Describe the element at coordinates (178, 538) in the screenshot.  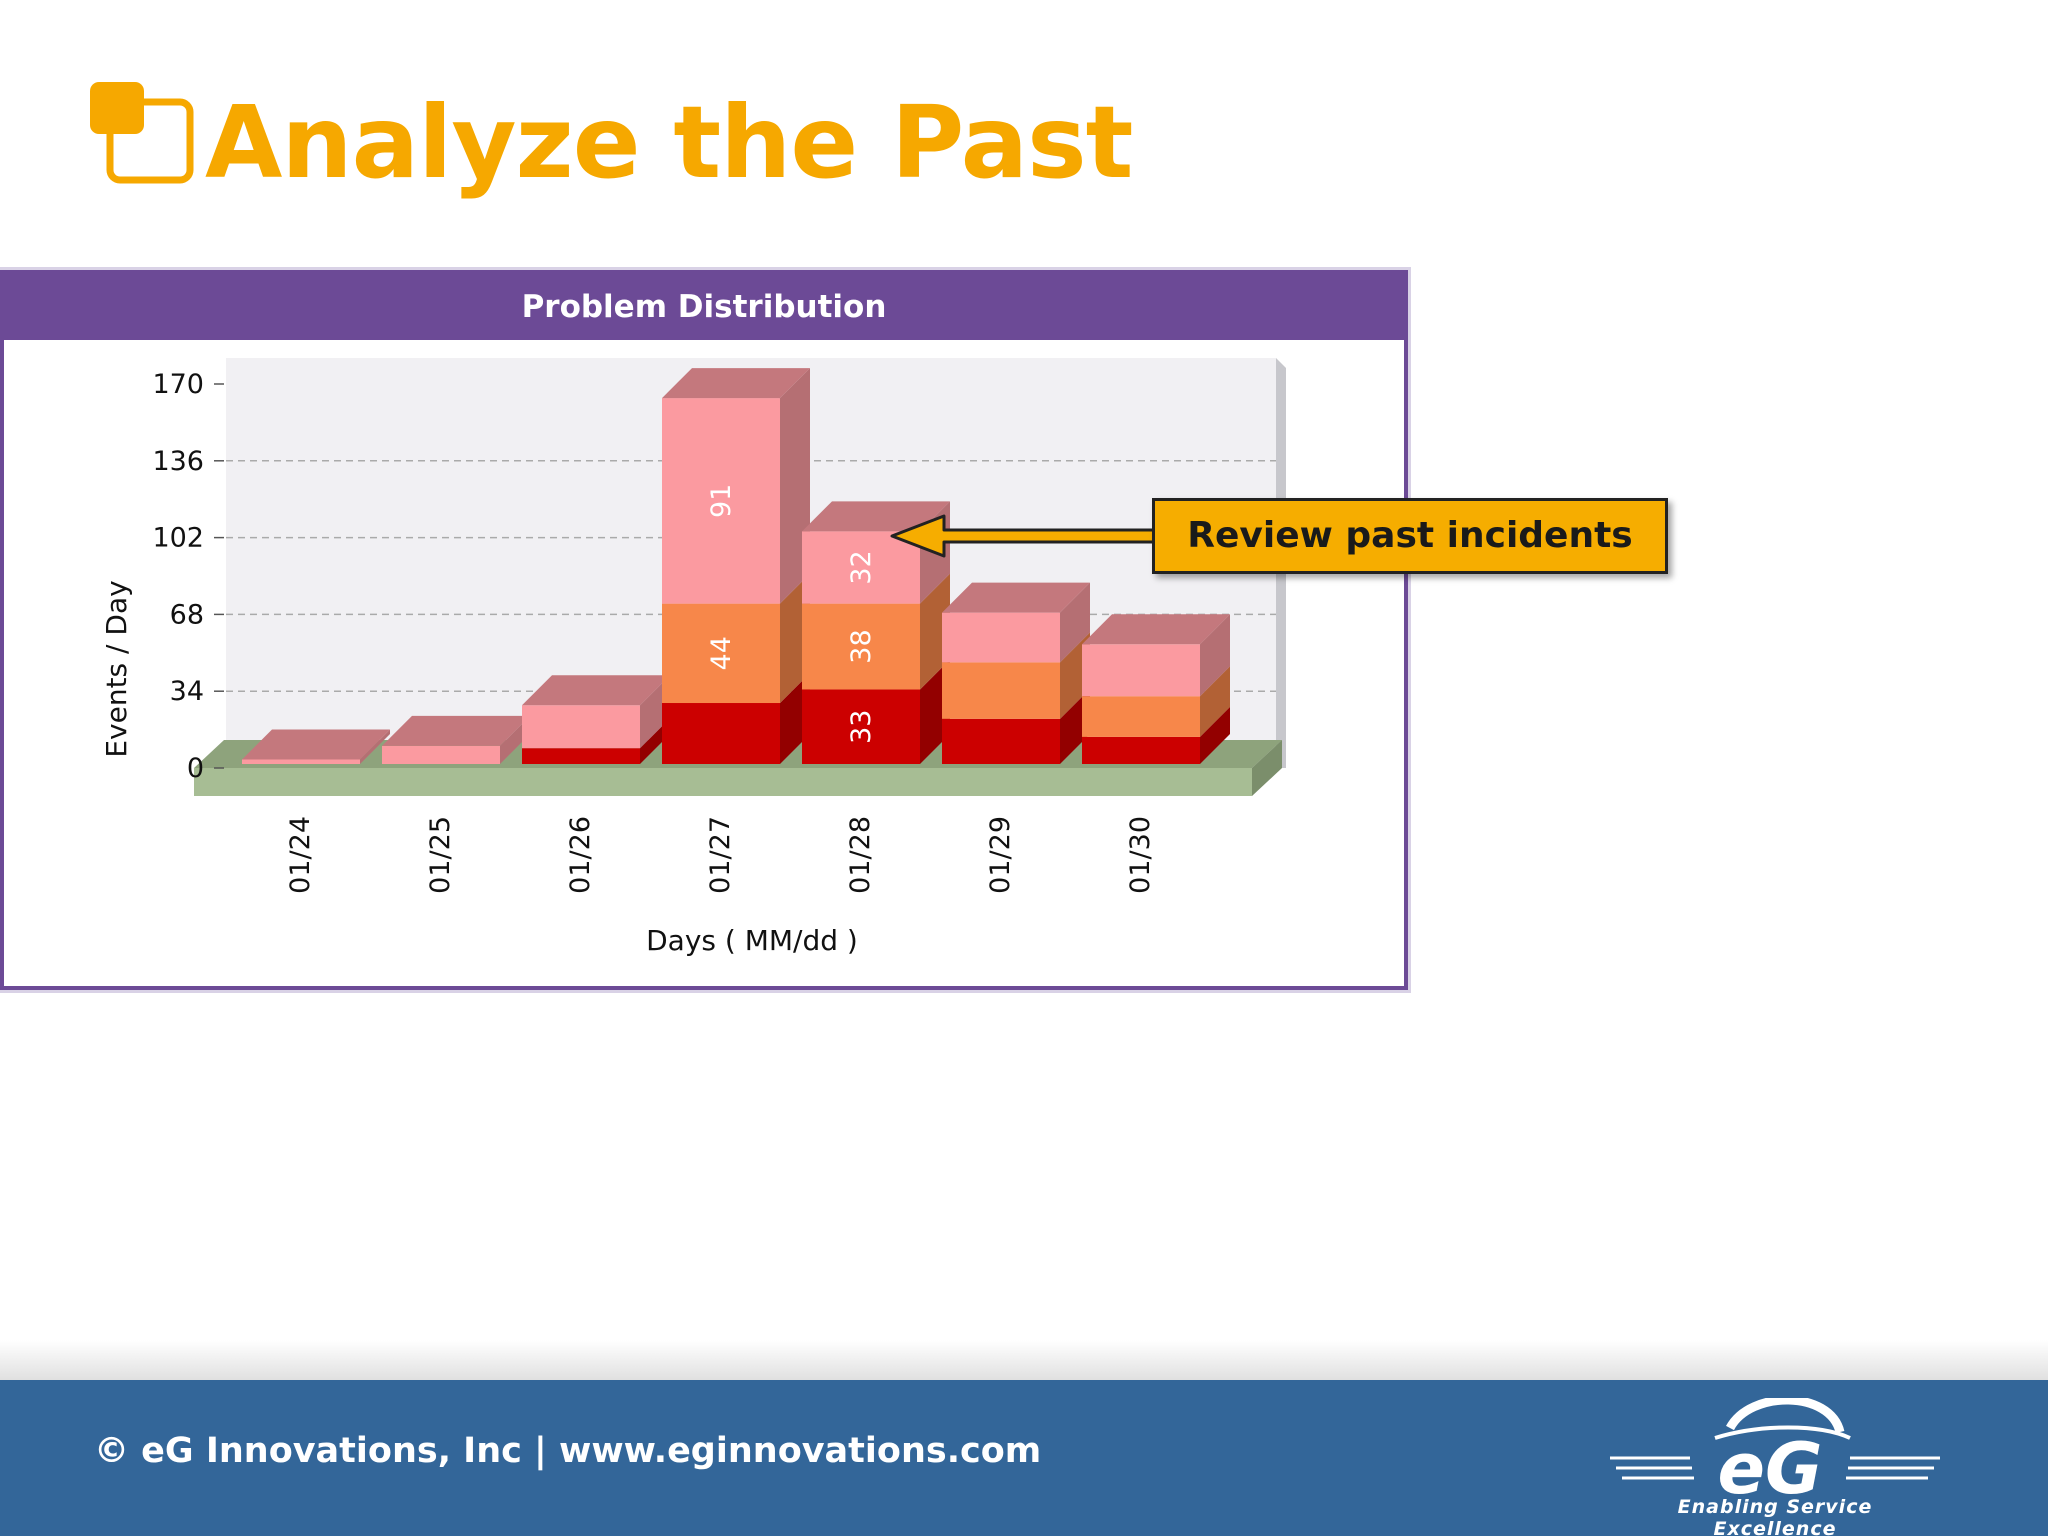
I see `y-tick-label: 102` at that location.